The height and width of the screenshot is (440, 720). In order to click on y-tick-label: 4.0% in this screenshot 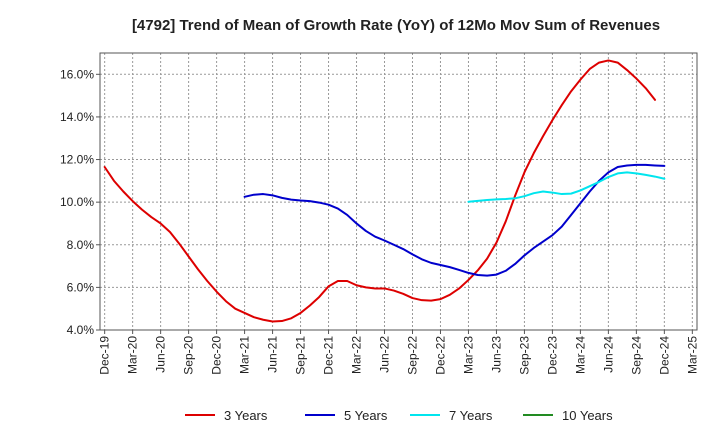, I will do `click(81, 330)`.